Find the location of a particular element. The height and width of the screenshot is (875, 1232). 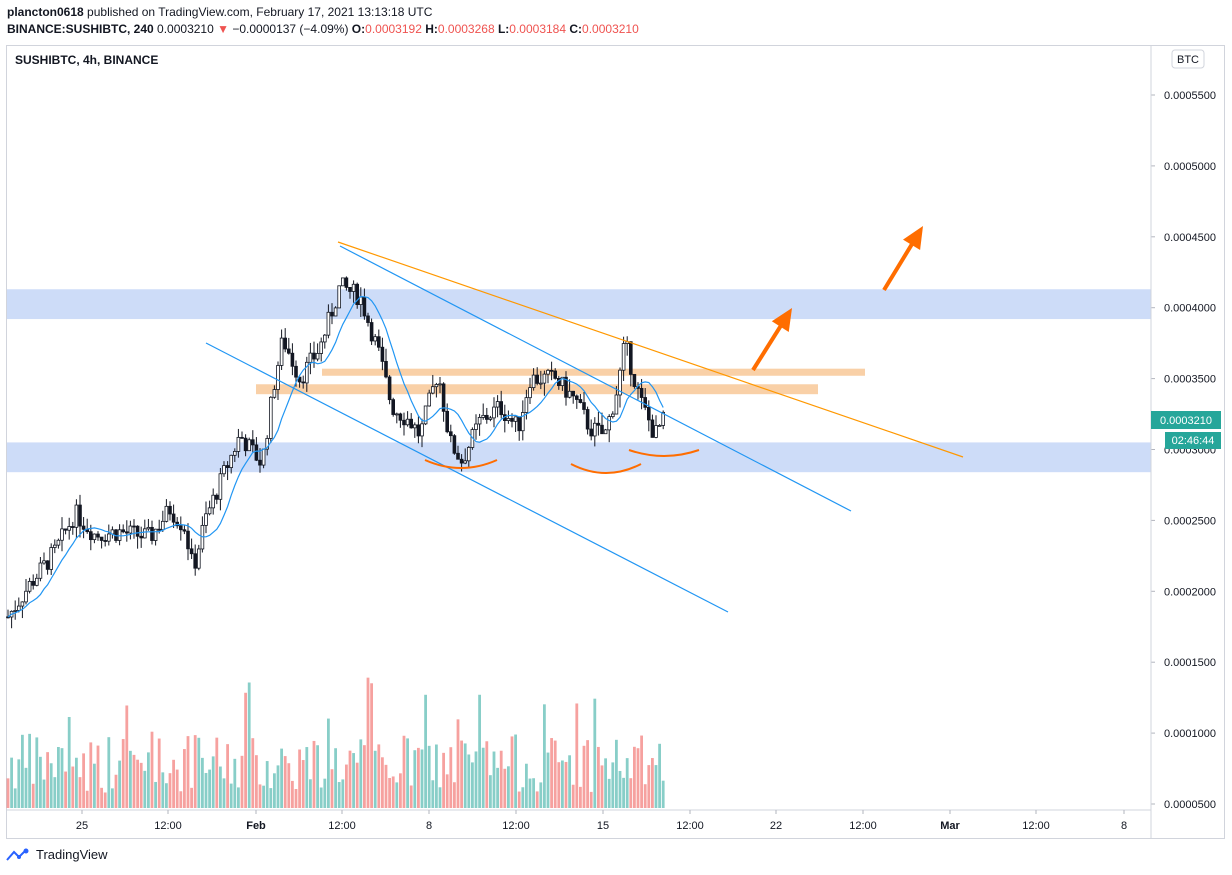

low-label: L: is located at coordinates (503, 29).